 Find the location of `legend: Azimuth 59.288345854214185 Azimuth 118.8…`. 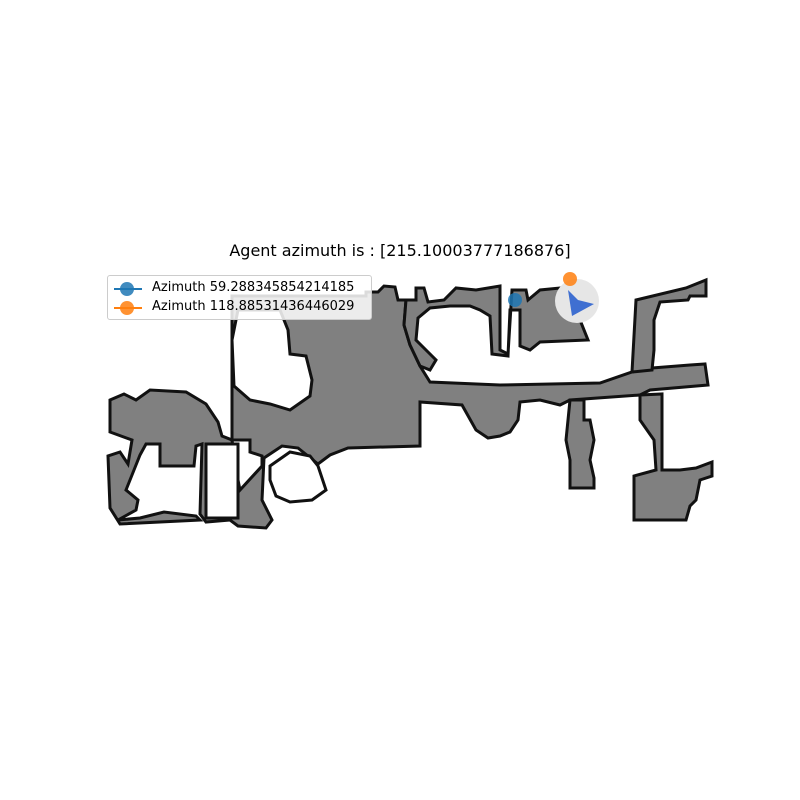

legend: Azimuth 59.288345854214185 Azimuth 118.8… is located at coordinates (239, 297).